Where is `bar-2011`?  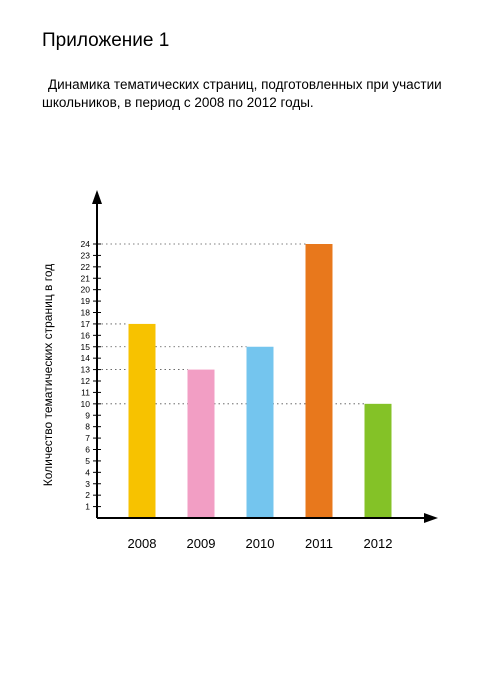 bar-2011 is located at coordinates (319, 381).